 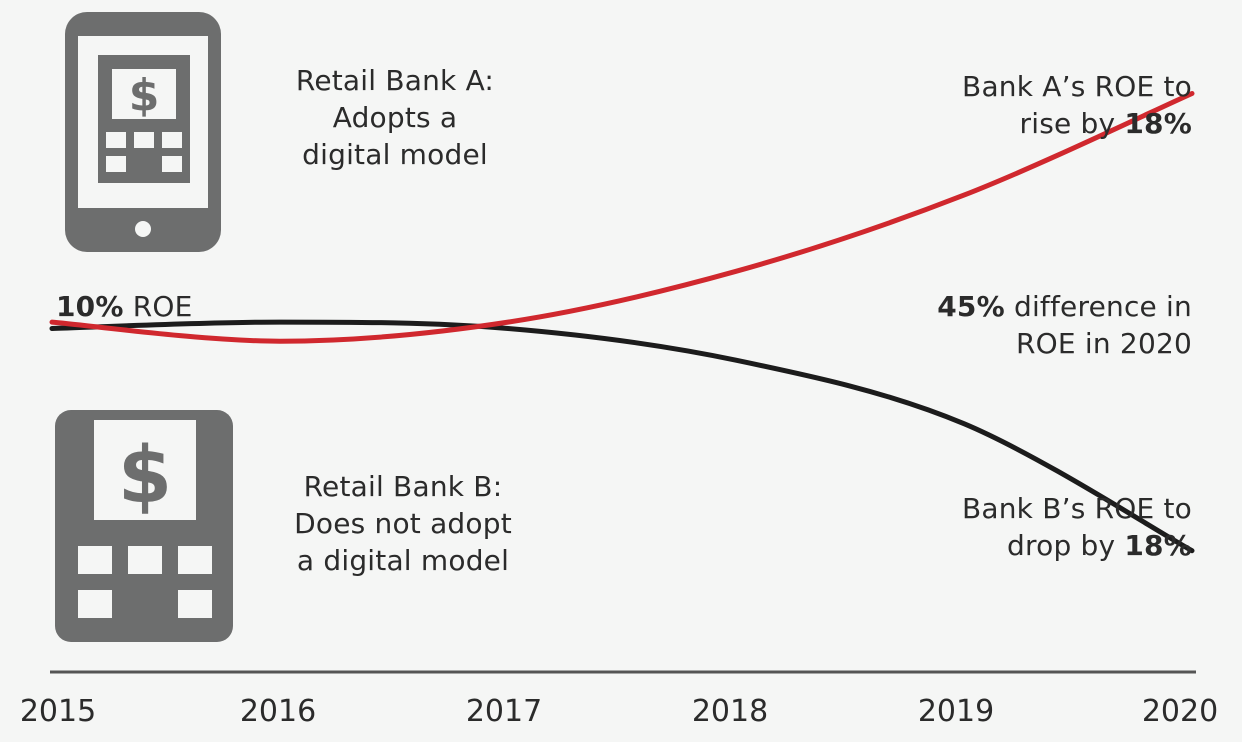 I want to click on start-roe-text: ROE, so click(x=158, y=306).